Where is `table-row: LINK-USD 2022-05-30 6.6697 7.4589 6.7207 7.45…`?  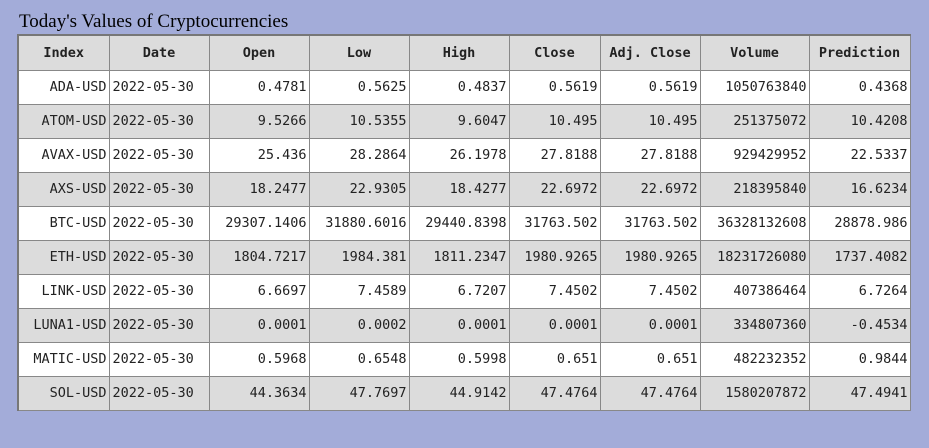 table-row: LINK-USD 2022-05-30 6.6697 7.4589 6.7207 7.45… is located at coordinates (464, 291).